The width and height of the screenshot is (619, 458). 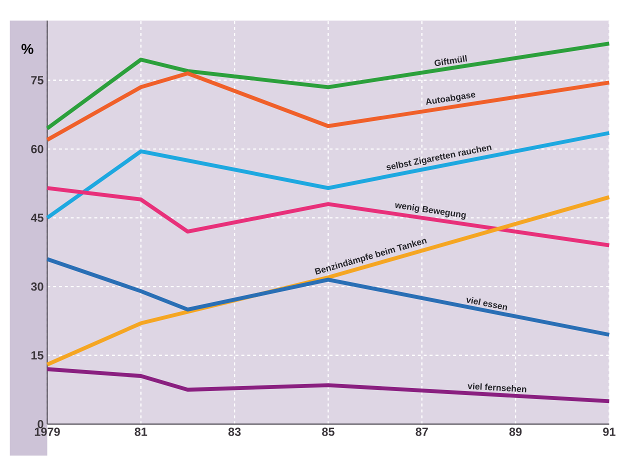 I want to click on text: selbst Zigaretten rauchen, so click(x=439, y=158).